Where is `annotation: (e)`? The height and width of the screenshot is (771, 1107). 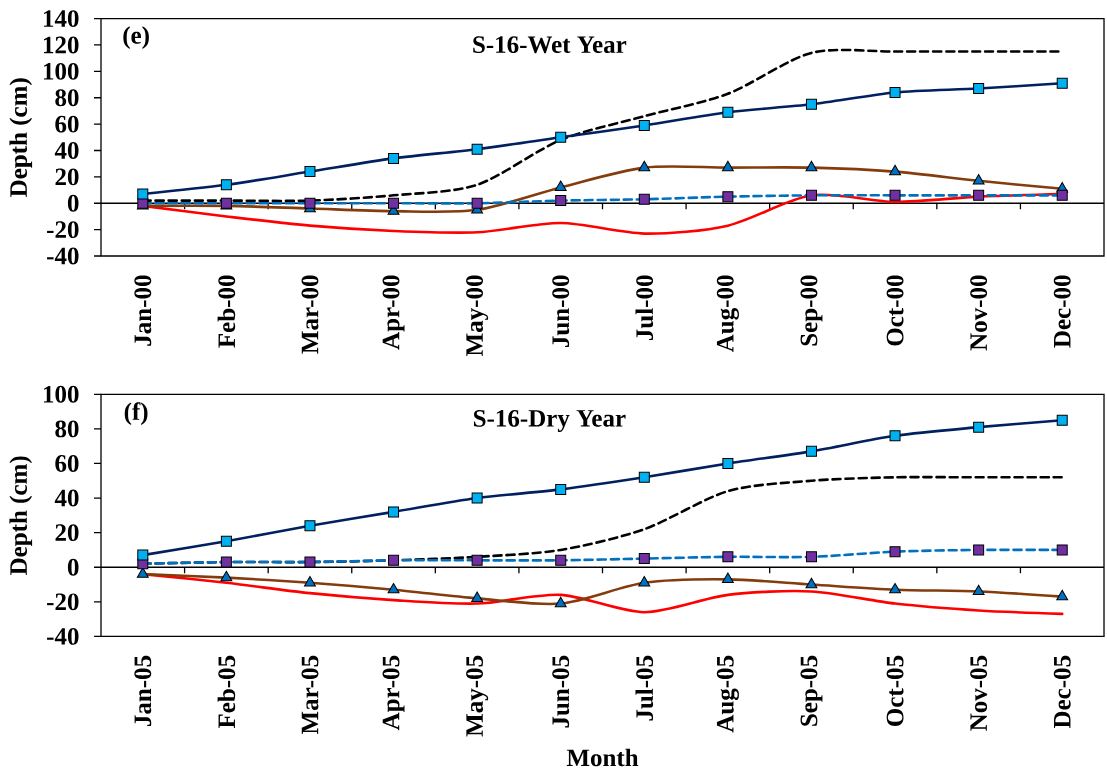 annotation: (e) is located at coordinates (136, 37).